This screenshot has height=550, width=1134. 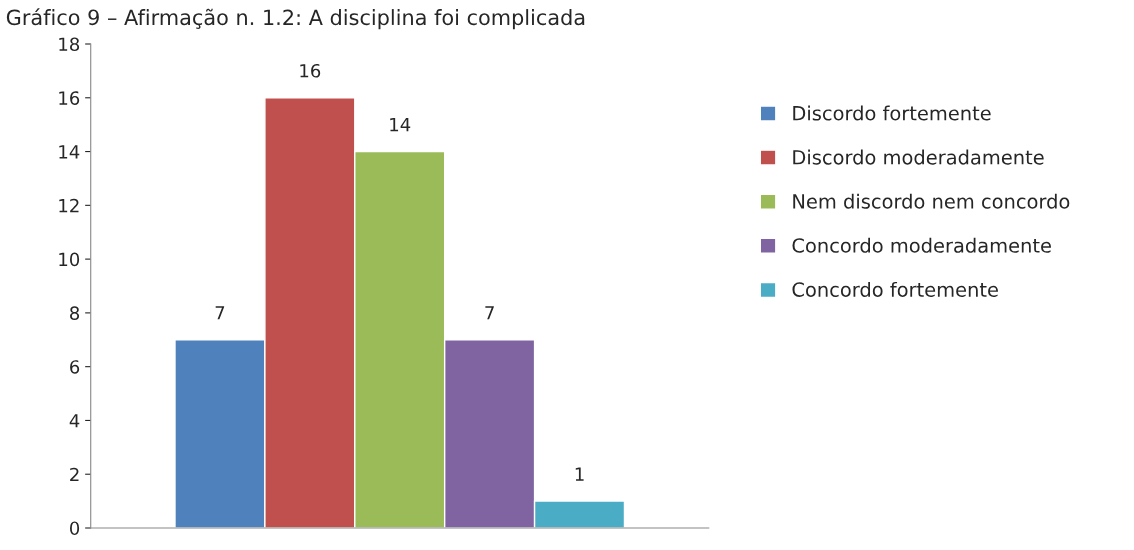 I want to click on y-tick-label: 2, so click(x=74, y=474).